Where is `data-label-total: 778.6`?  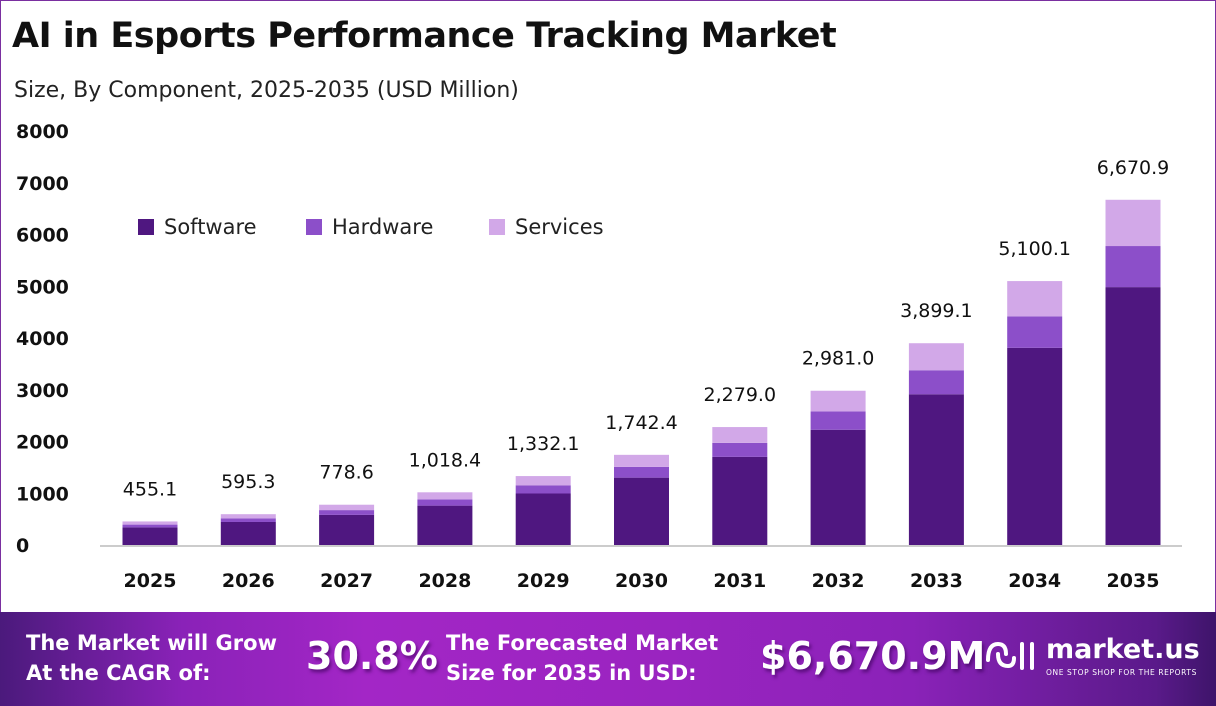
data-label-total: 778.6 is located at coordinates (346, 473).